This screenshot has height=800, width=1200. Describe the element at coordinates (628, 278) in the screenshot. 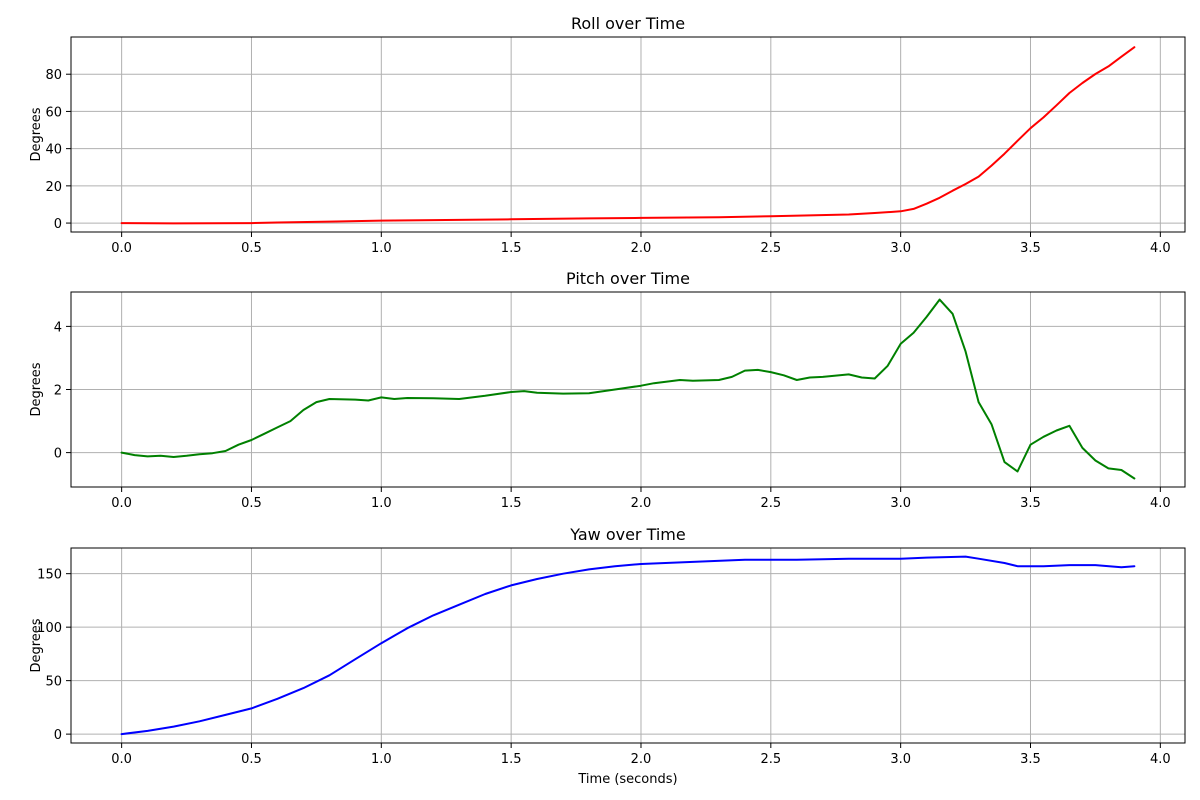

I see `chart-title: Pitch over Time` at that location.